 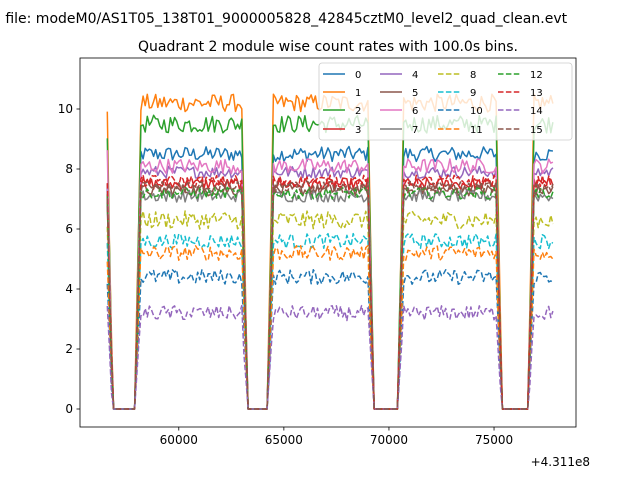 I want to click on legend-box, so click(x=445, y=101).